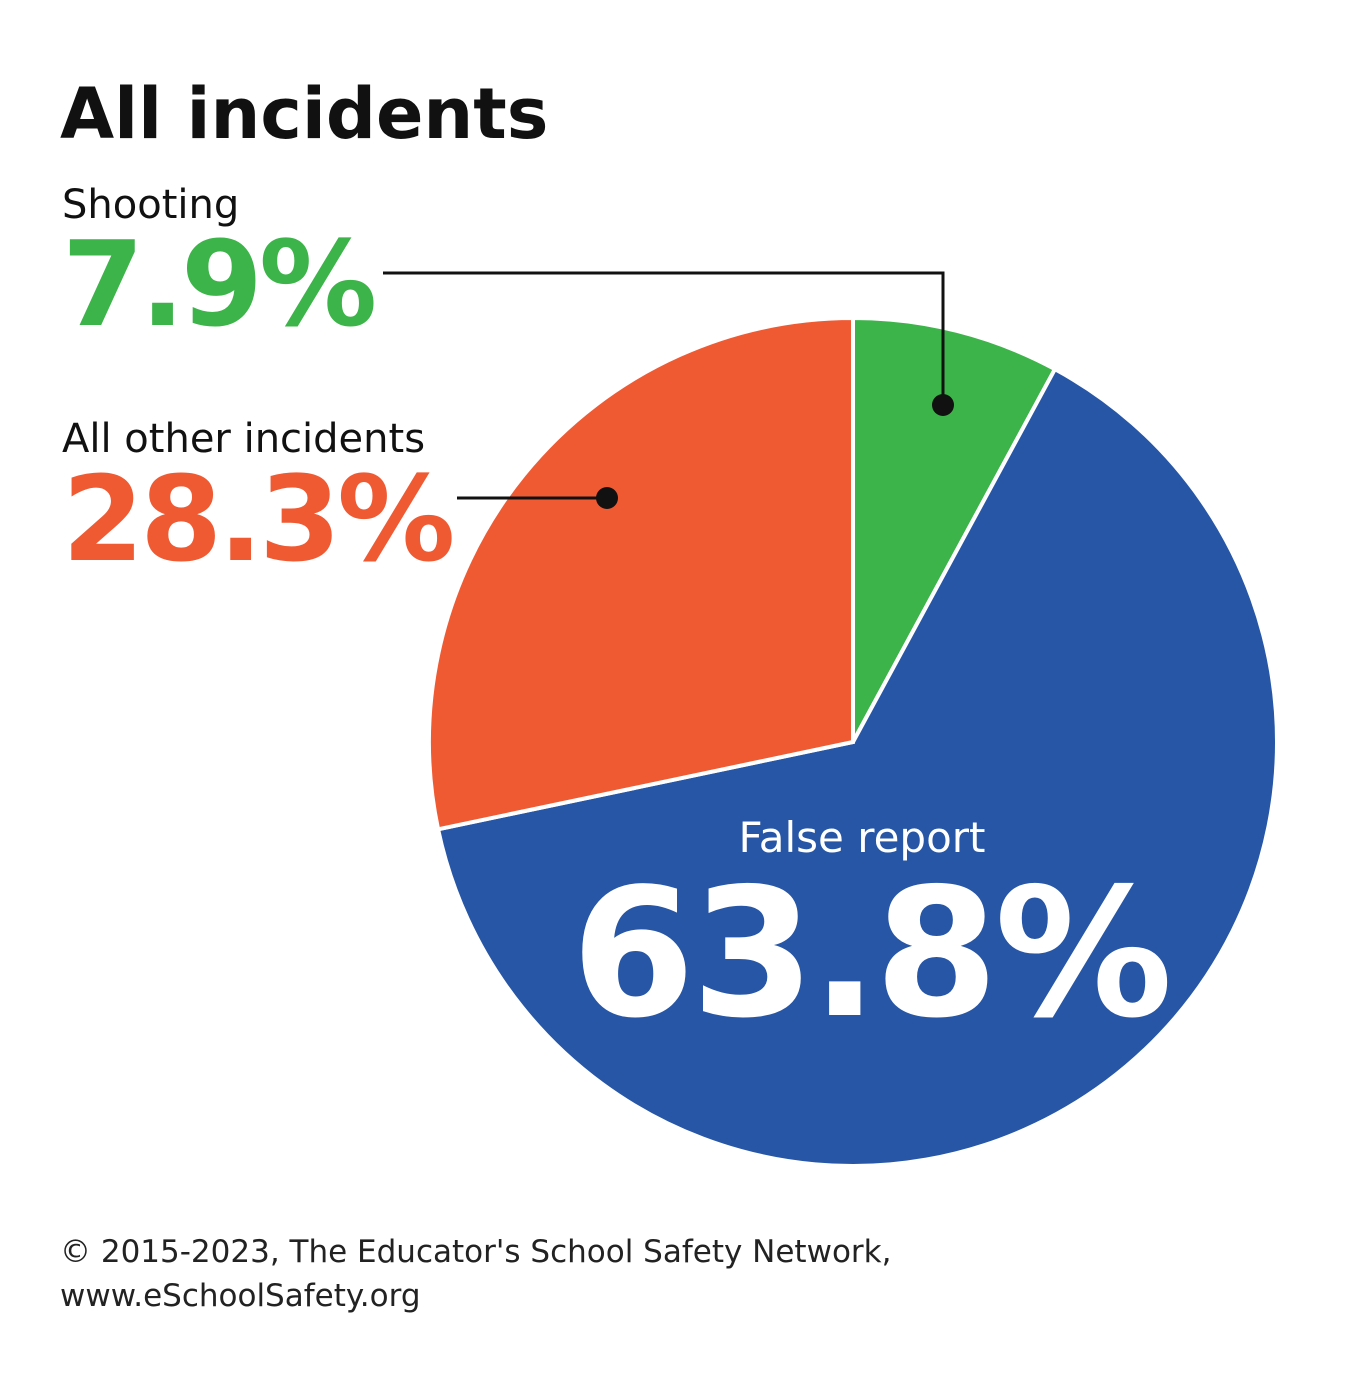  What do you see at coordinates (870, 953) in the screenshot?
I see `value-label: 63.8%` at bounding box center [870, 953].